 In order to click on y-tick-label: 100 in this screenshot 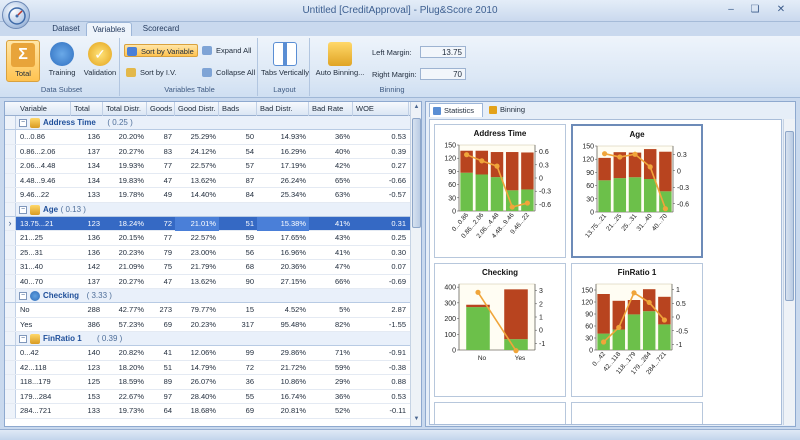, I will do `click(450, 335)`.